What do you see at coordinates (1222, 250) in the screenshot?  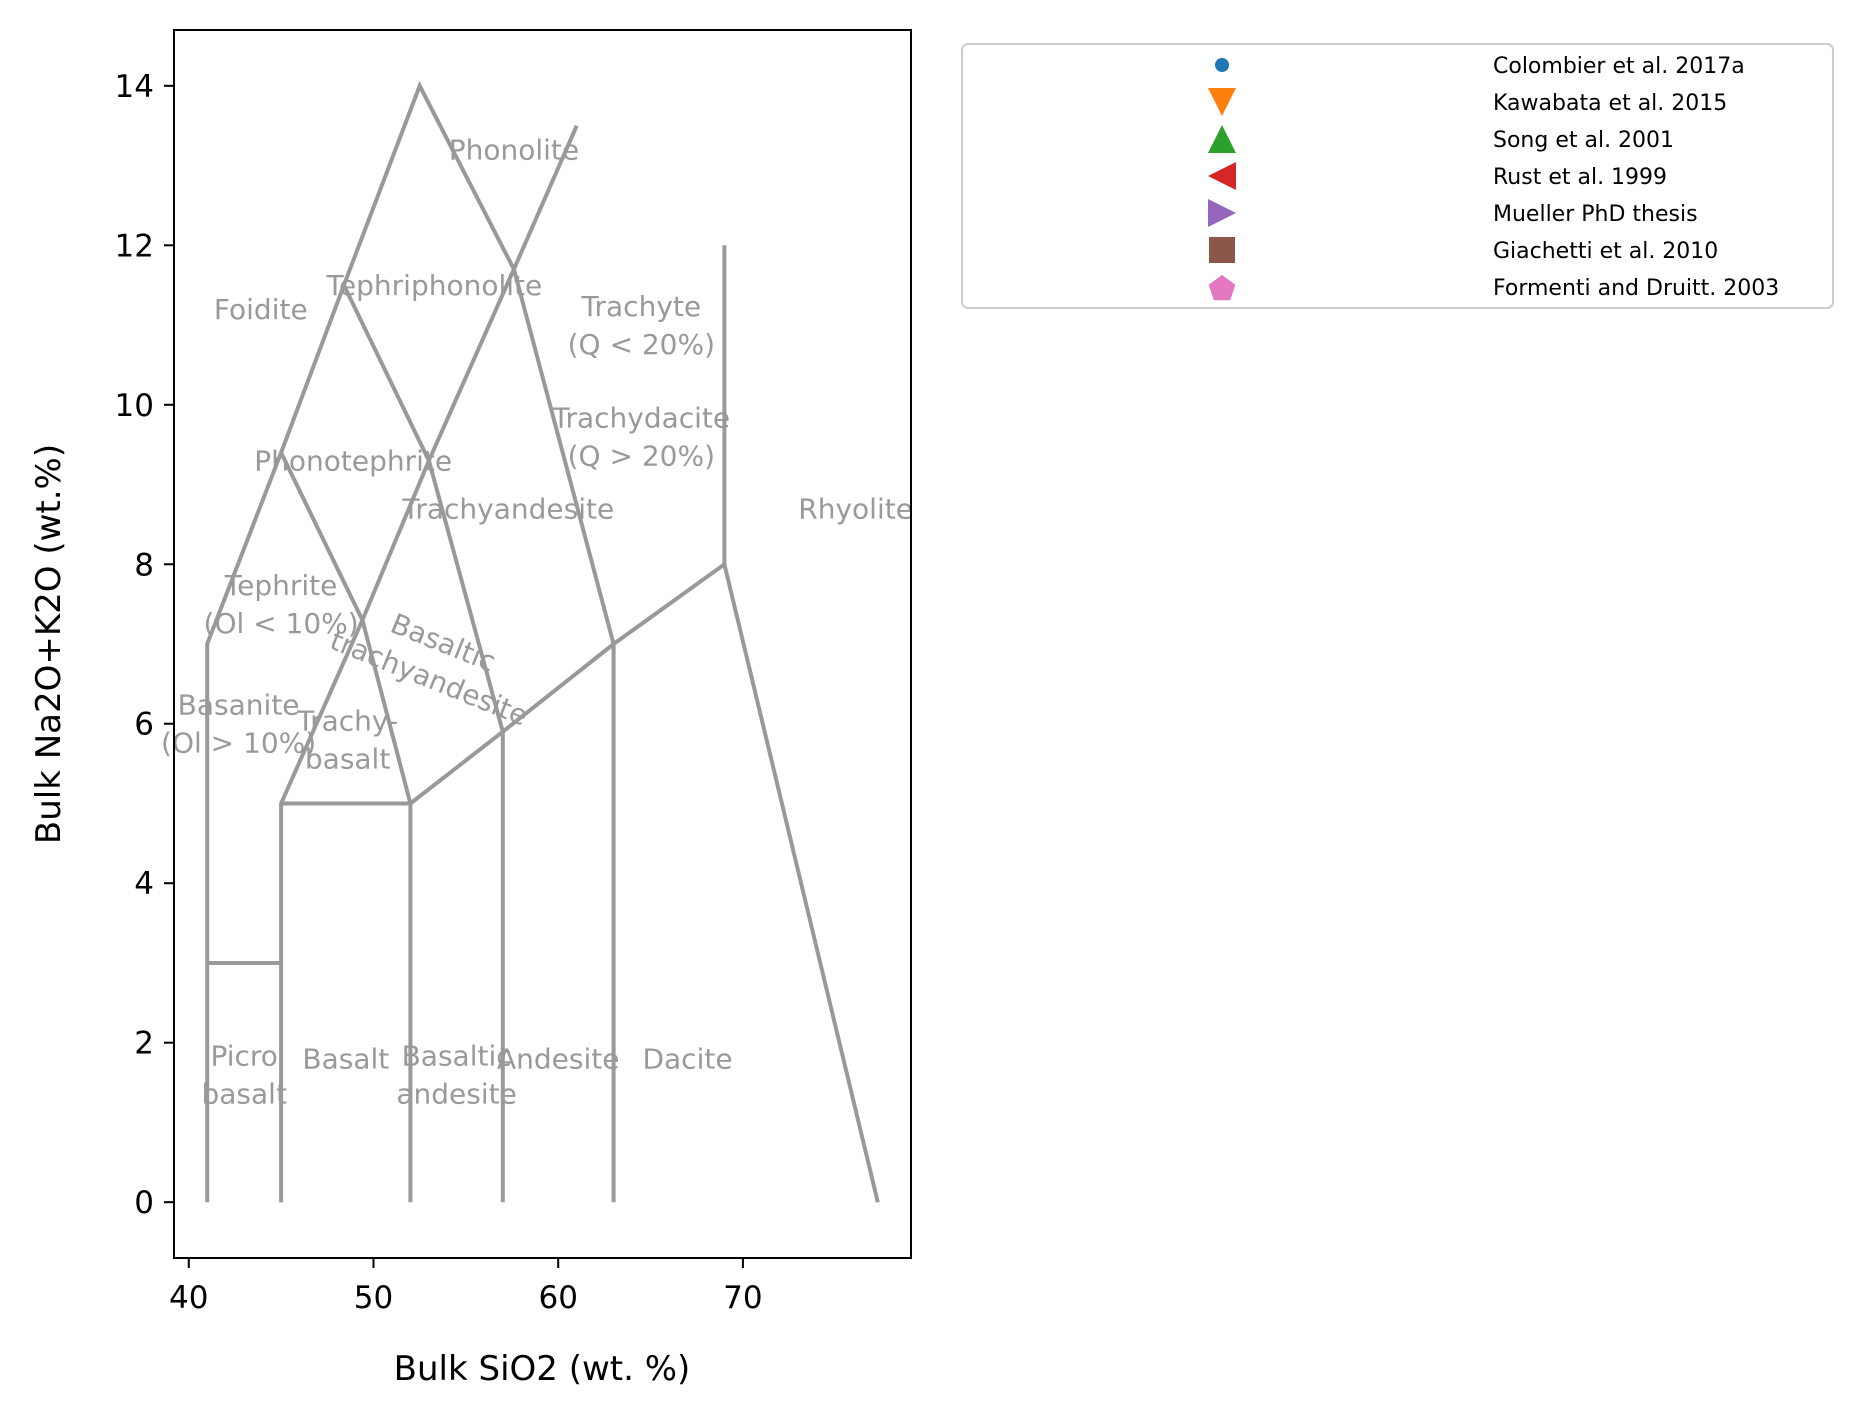 I see `legend-marker-square` at bounding box center [1222, 250].